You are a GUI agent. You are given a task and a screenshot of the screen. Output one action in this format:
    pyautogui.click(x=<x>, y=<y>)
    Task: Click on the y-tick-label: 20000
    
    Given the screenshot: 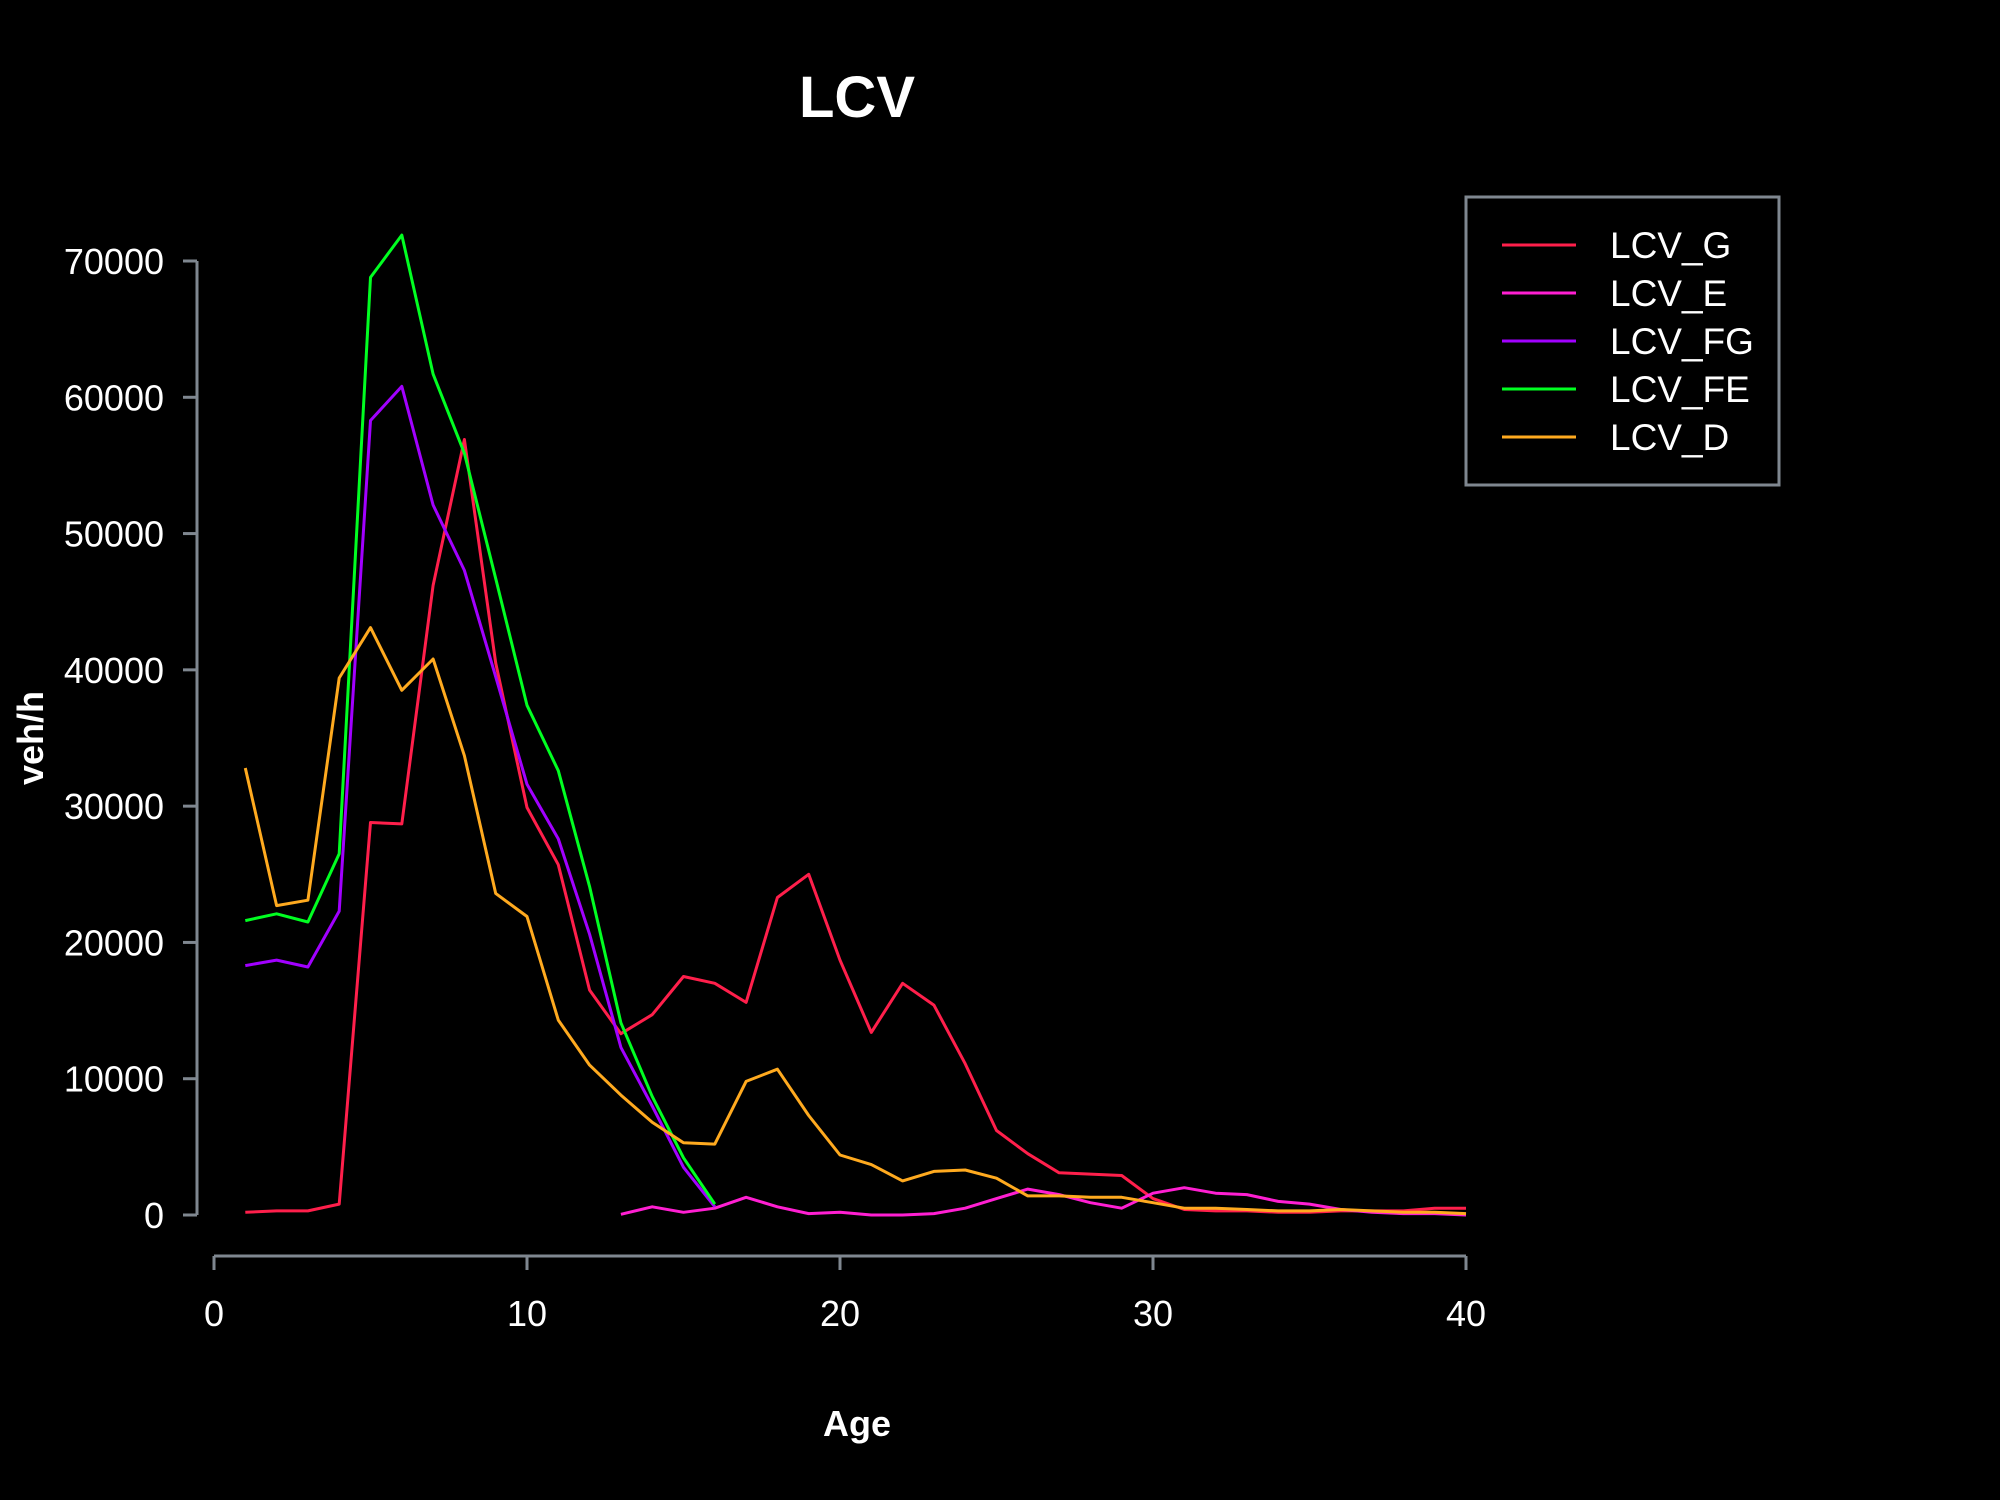 What is the action you would take?
    pyautogui.click(x=114, y=942)
    